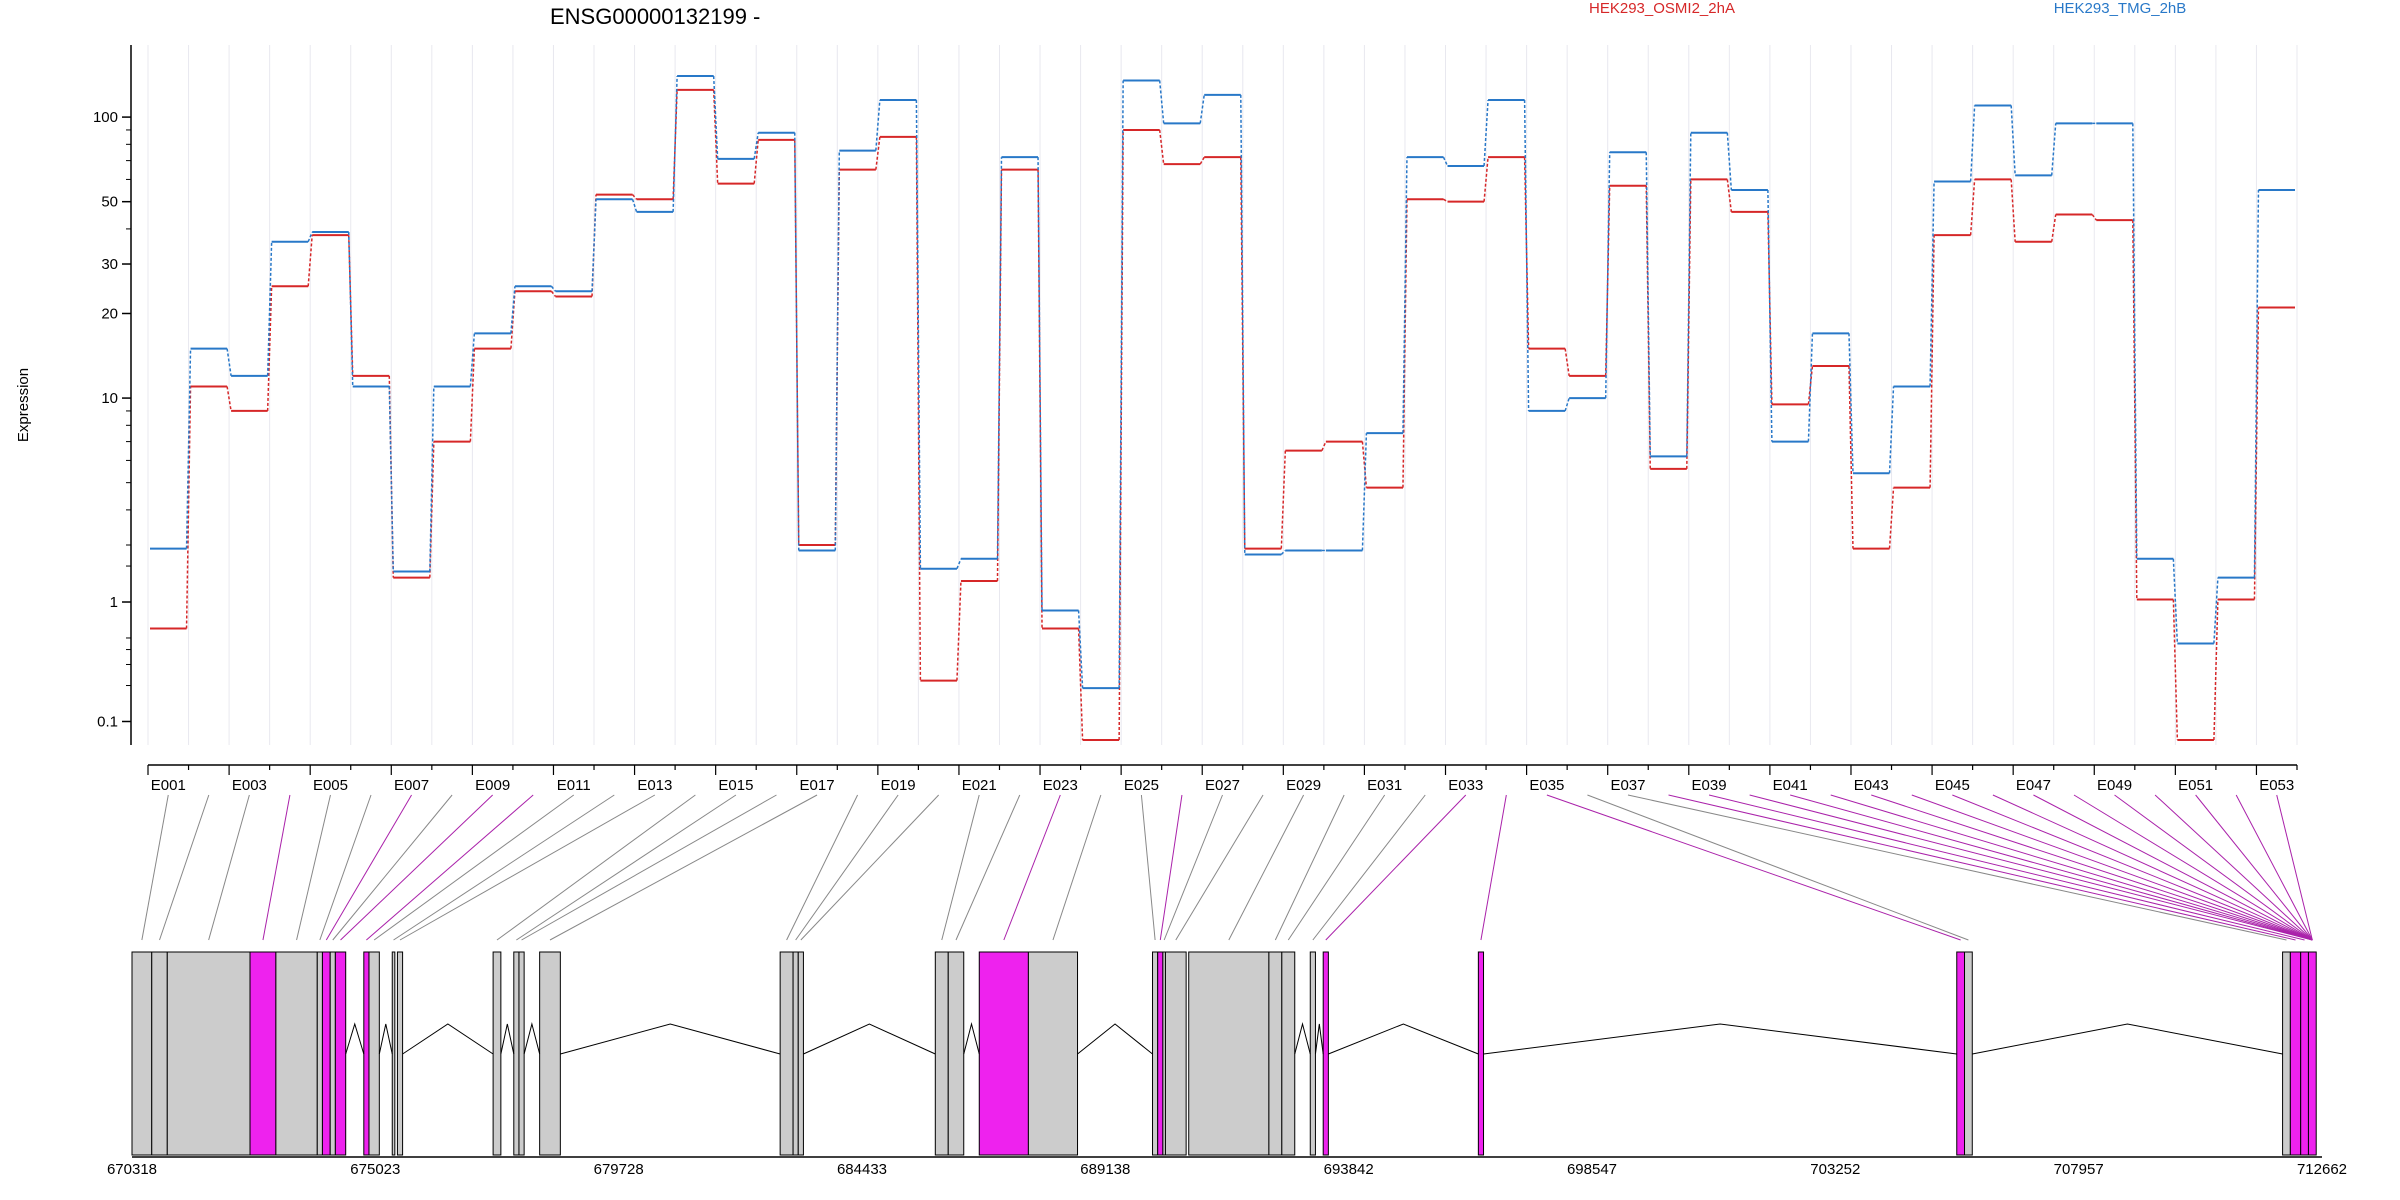  I want to click on genome-tick-label: 670318, so click(132, 1169).